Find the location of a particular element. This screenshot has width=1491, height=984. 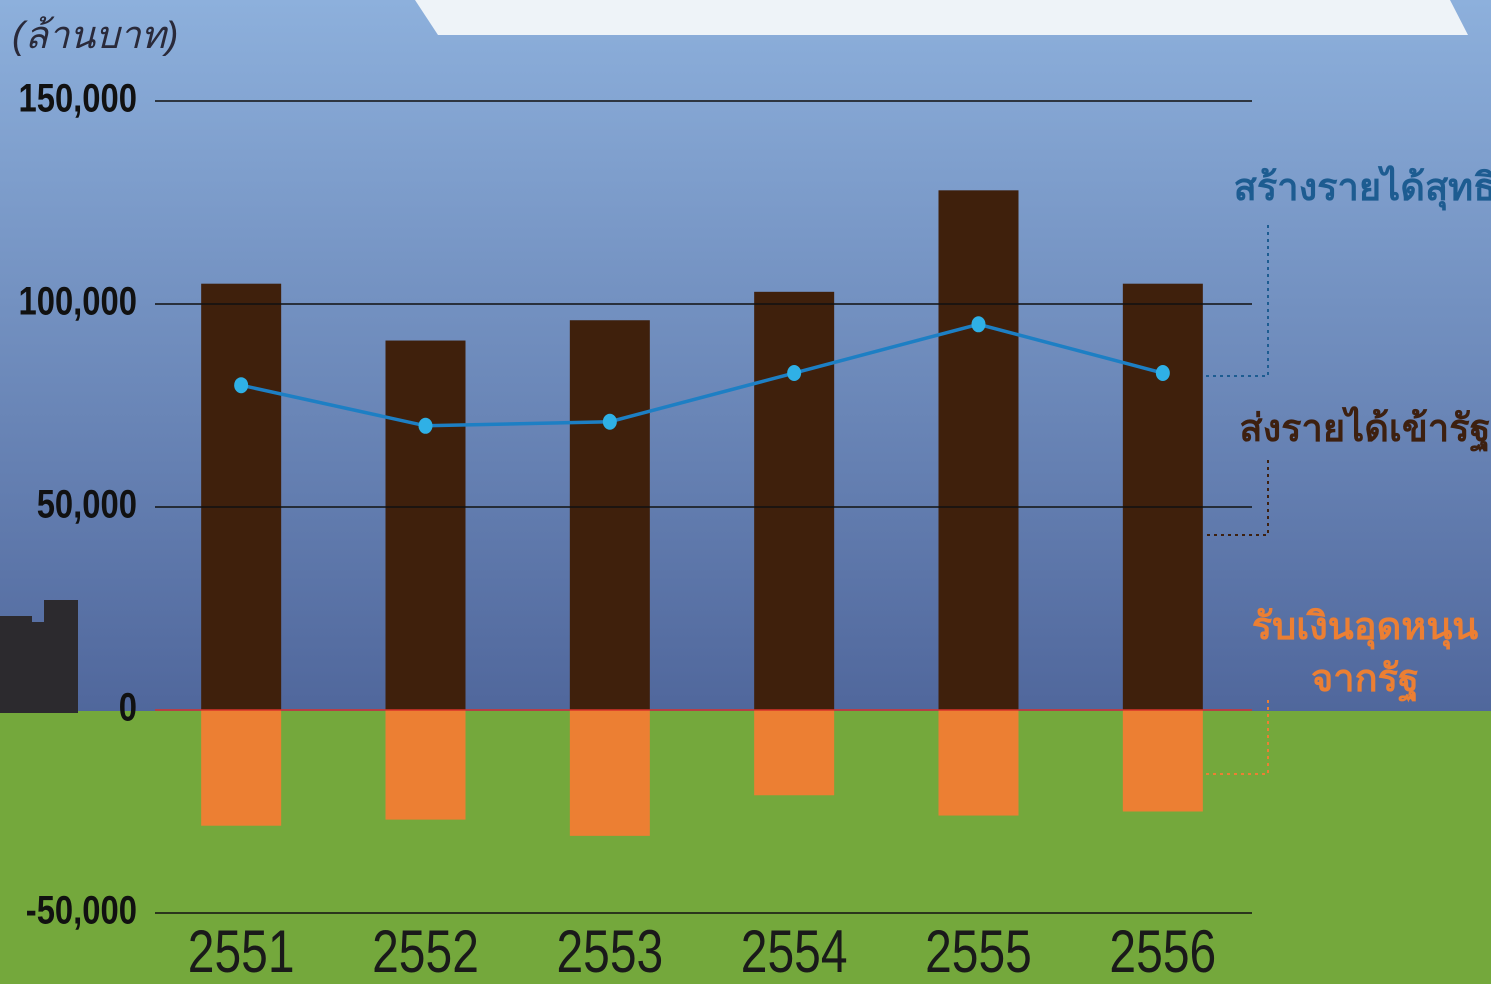

legend-item: สร้างรายได้สุทธิ is located at coordinates (1363, 187).